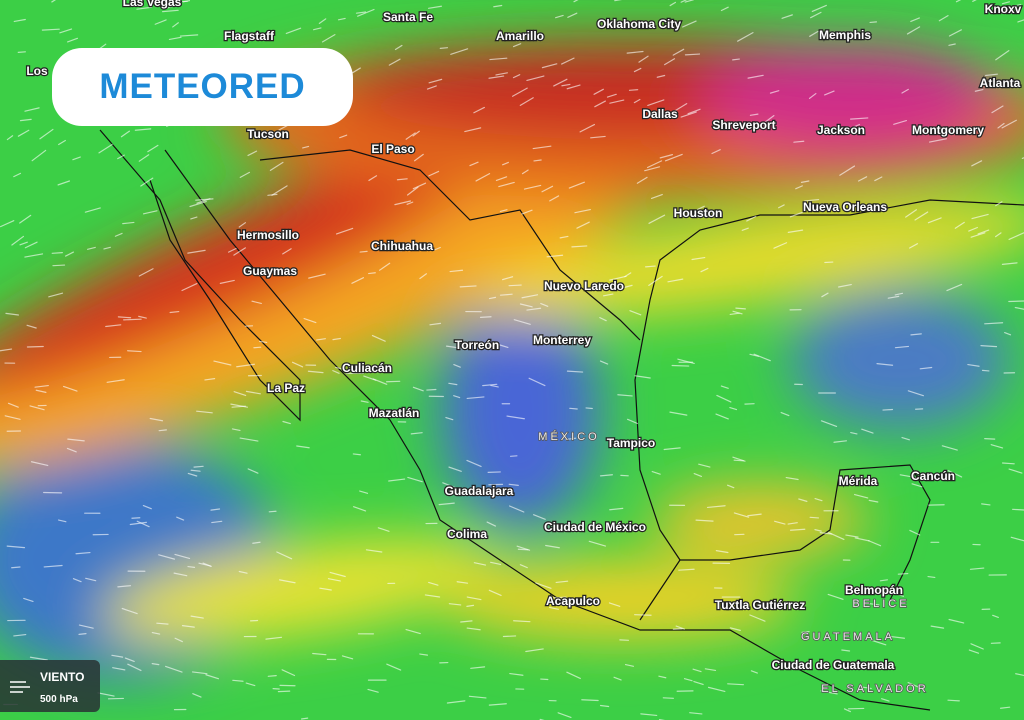 The image size is (1024, 720). Describe the element at coordinates (50, 686) in the screenshot. I see `layer-legend: VIENTO 500 hPa` at that location.